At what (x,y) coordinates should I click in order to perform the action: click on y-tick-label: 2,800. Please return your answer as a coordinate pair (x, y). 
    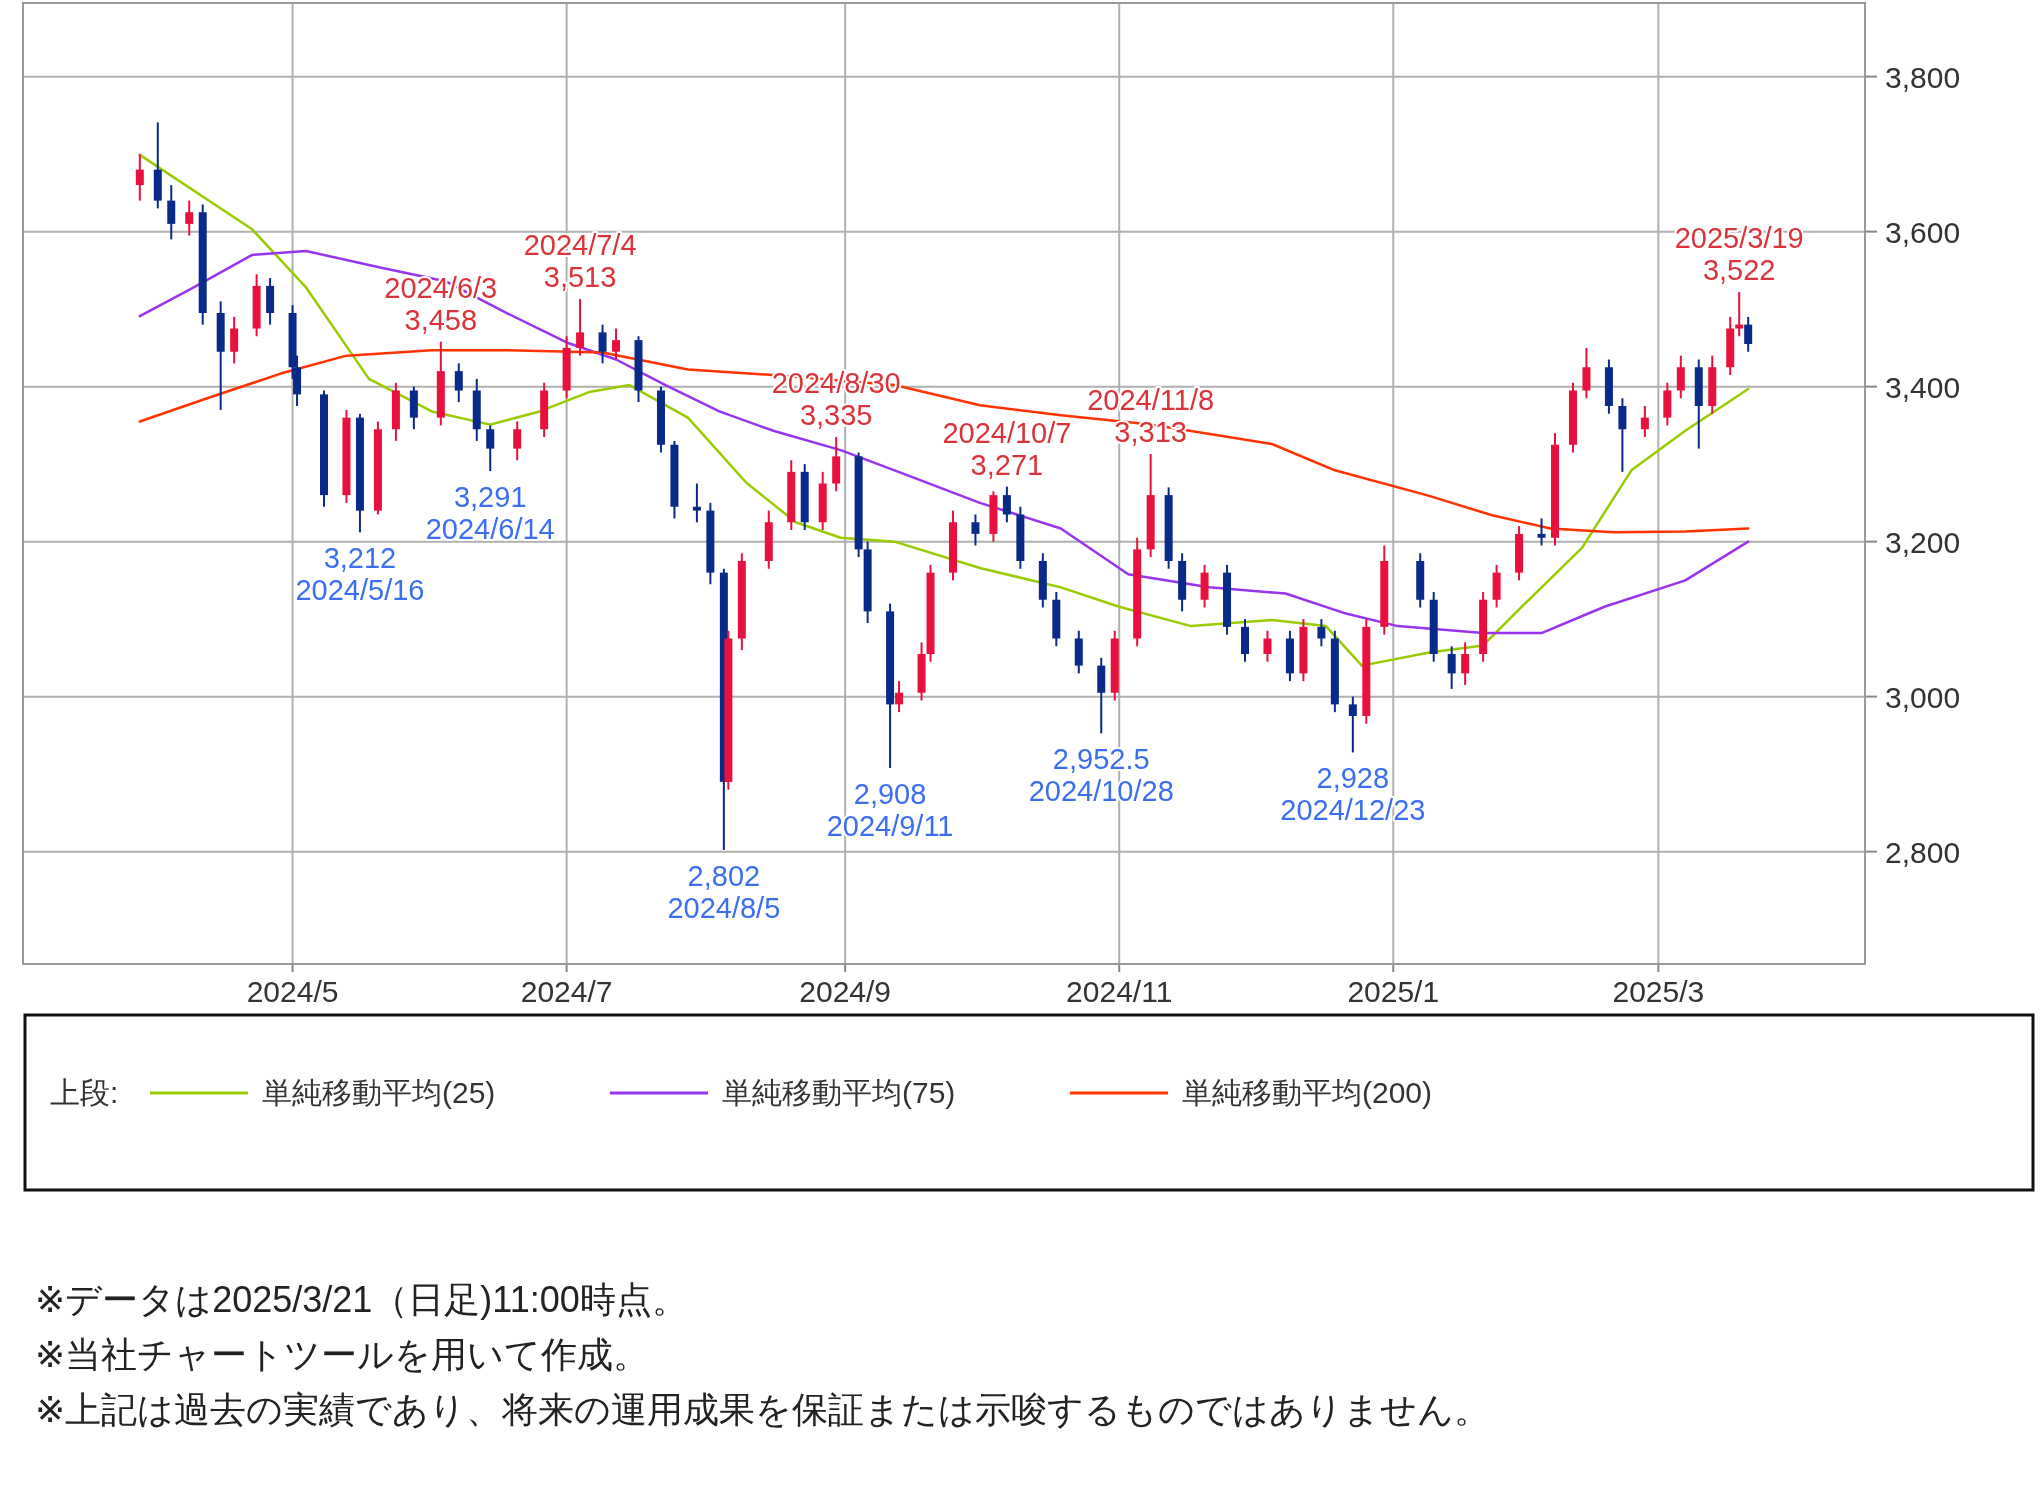
    Looking at the image, I should click on (1923, 852).